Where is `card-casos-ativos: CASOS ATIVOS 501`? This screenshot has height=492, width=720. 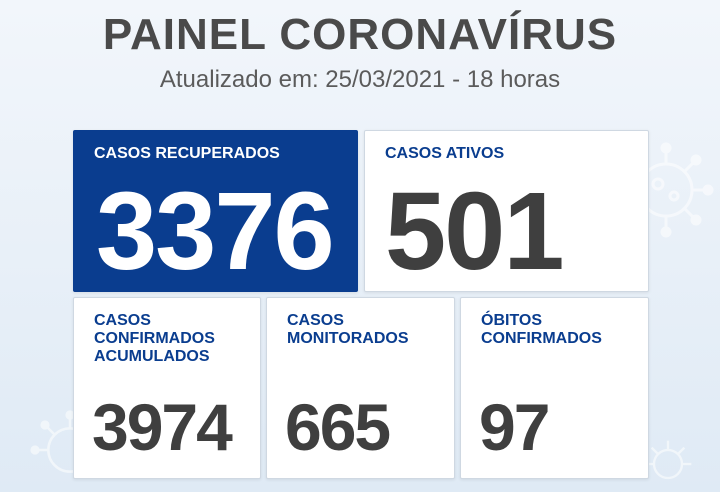 card-casos-ativos: CASOS ATIVOS 501 is located at coordinates (506, 211).